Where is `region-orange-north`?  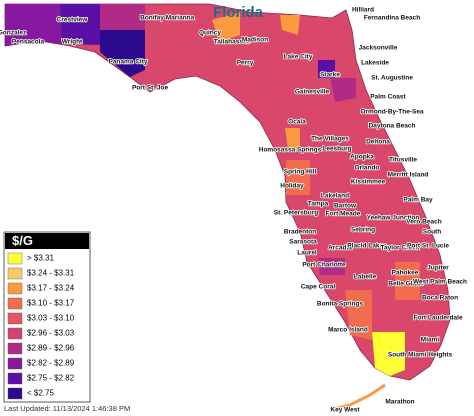 region-orange-north is located at coordinates (226, 27).